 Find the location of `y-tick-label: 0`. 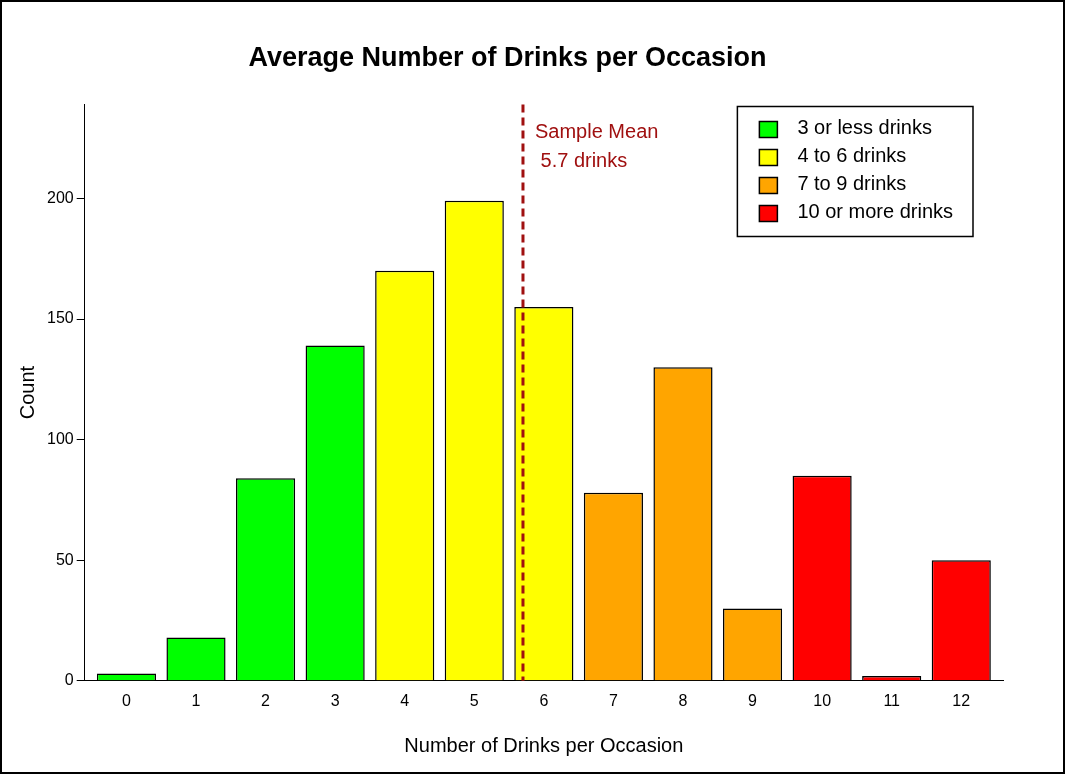

y-tick-label: 0 is located at coordinates (69, 680).